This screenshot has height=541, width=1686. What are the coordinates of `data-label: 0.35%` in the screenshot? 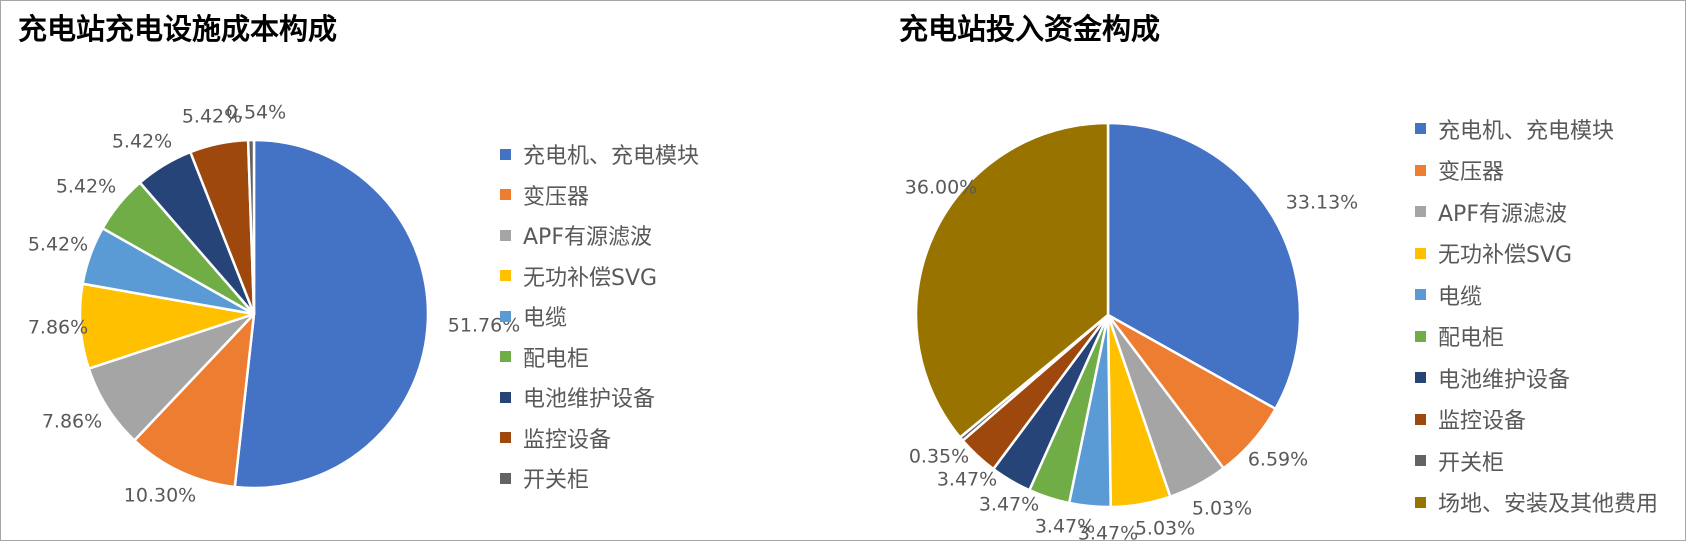 It's located at (939, 457).